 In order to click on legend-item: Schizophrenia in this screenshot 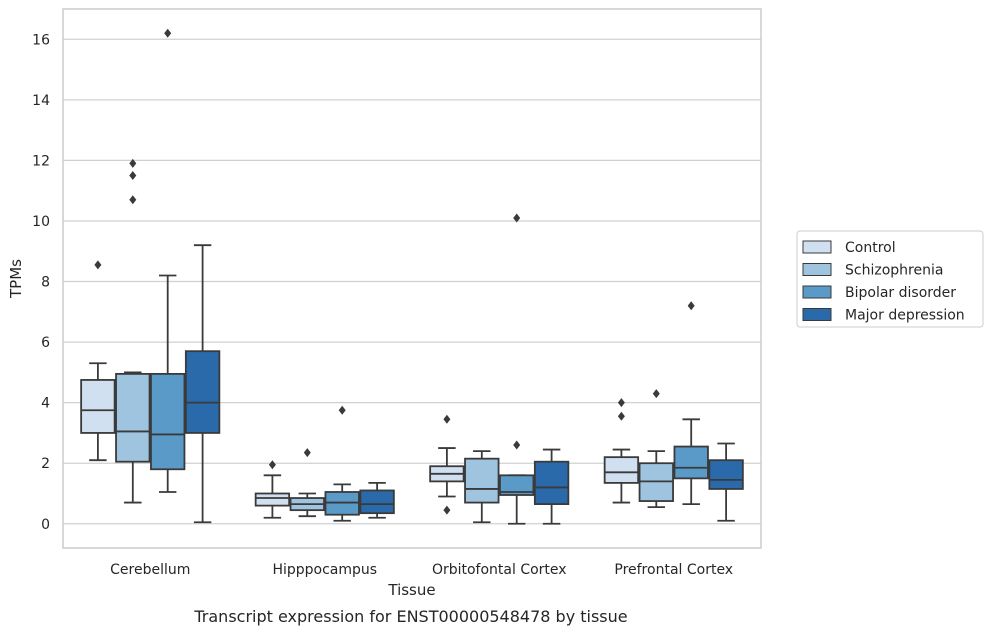, I will do `click(872, 271)`.